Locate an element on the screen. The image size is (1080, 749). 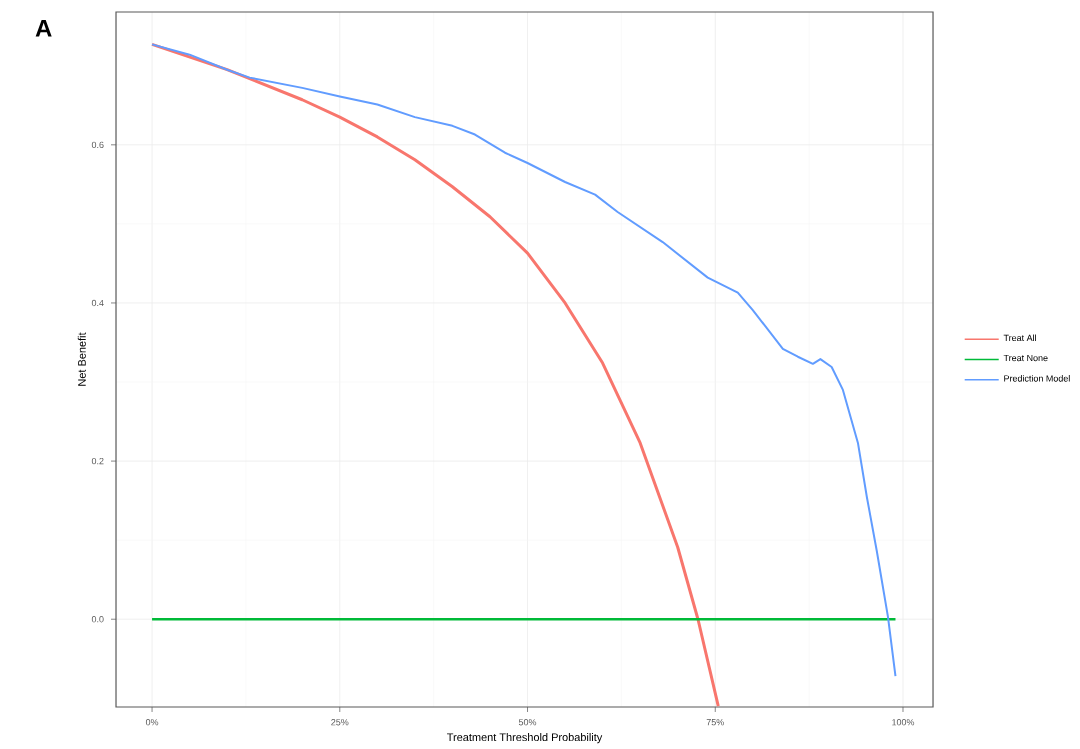
x-tick-label: 50% is located at coordinates (527, 722).